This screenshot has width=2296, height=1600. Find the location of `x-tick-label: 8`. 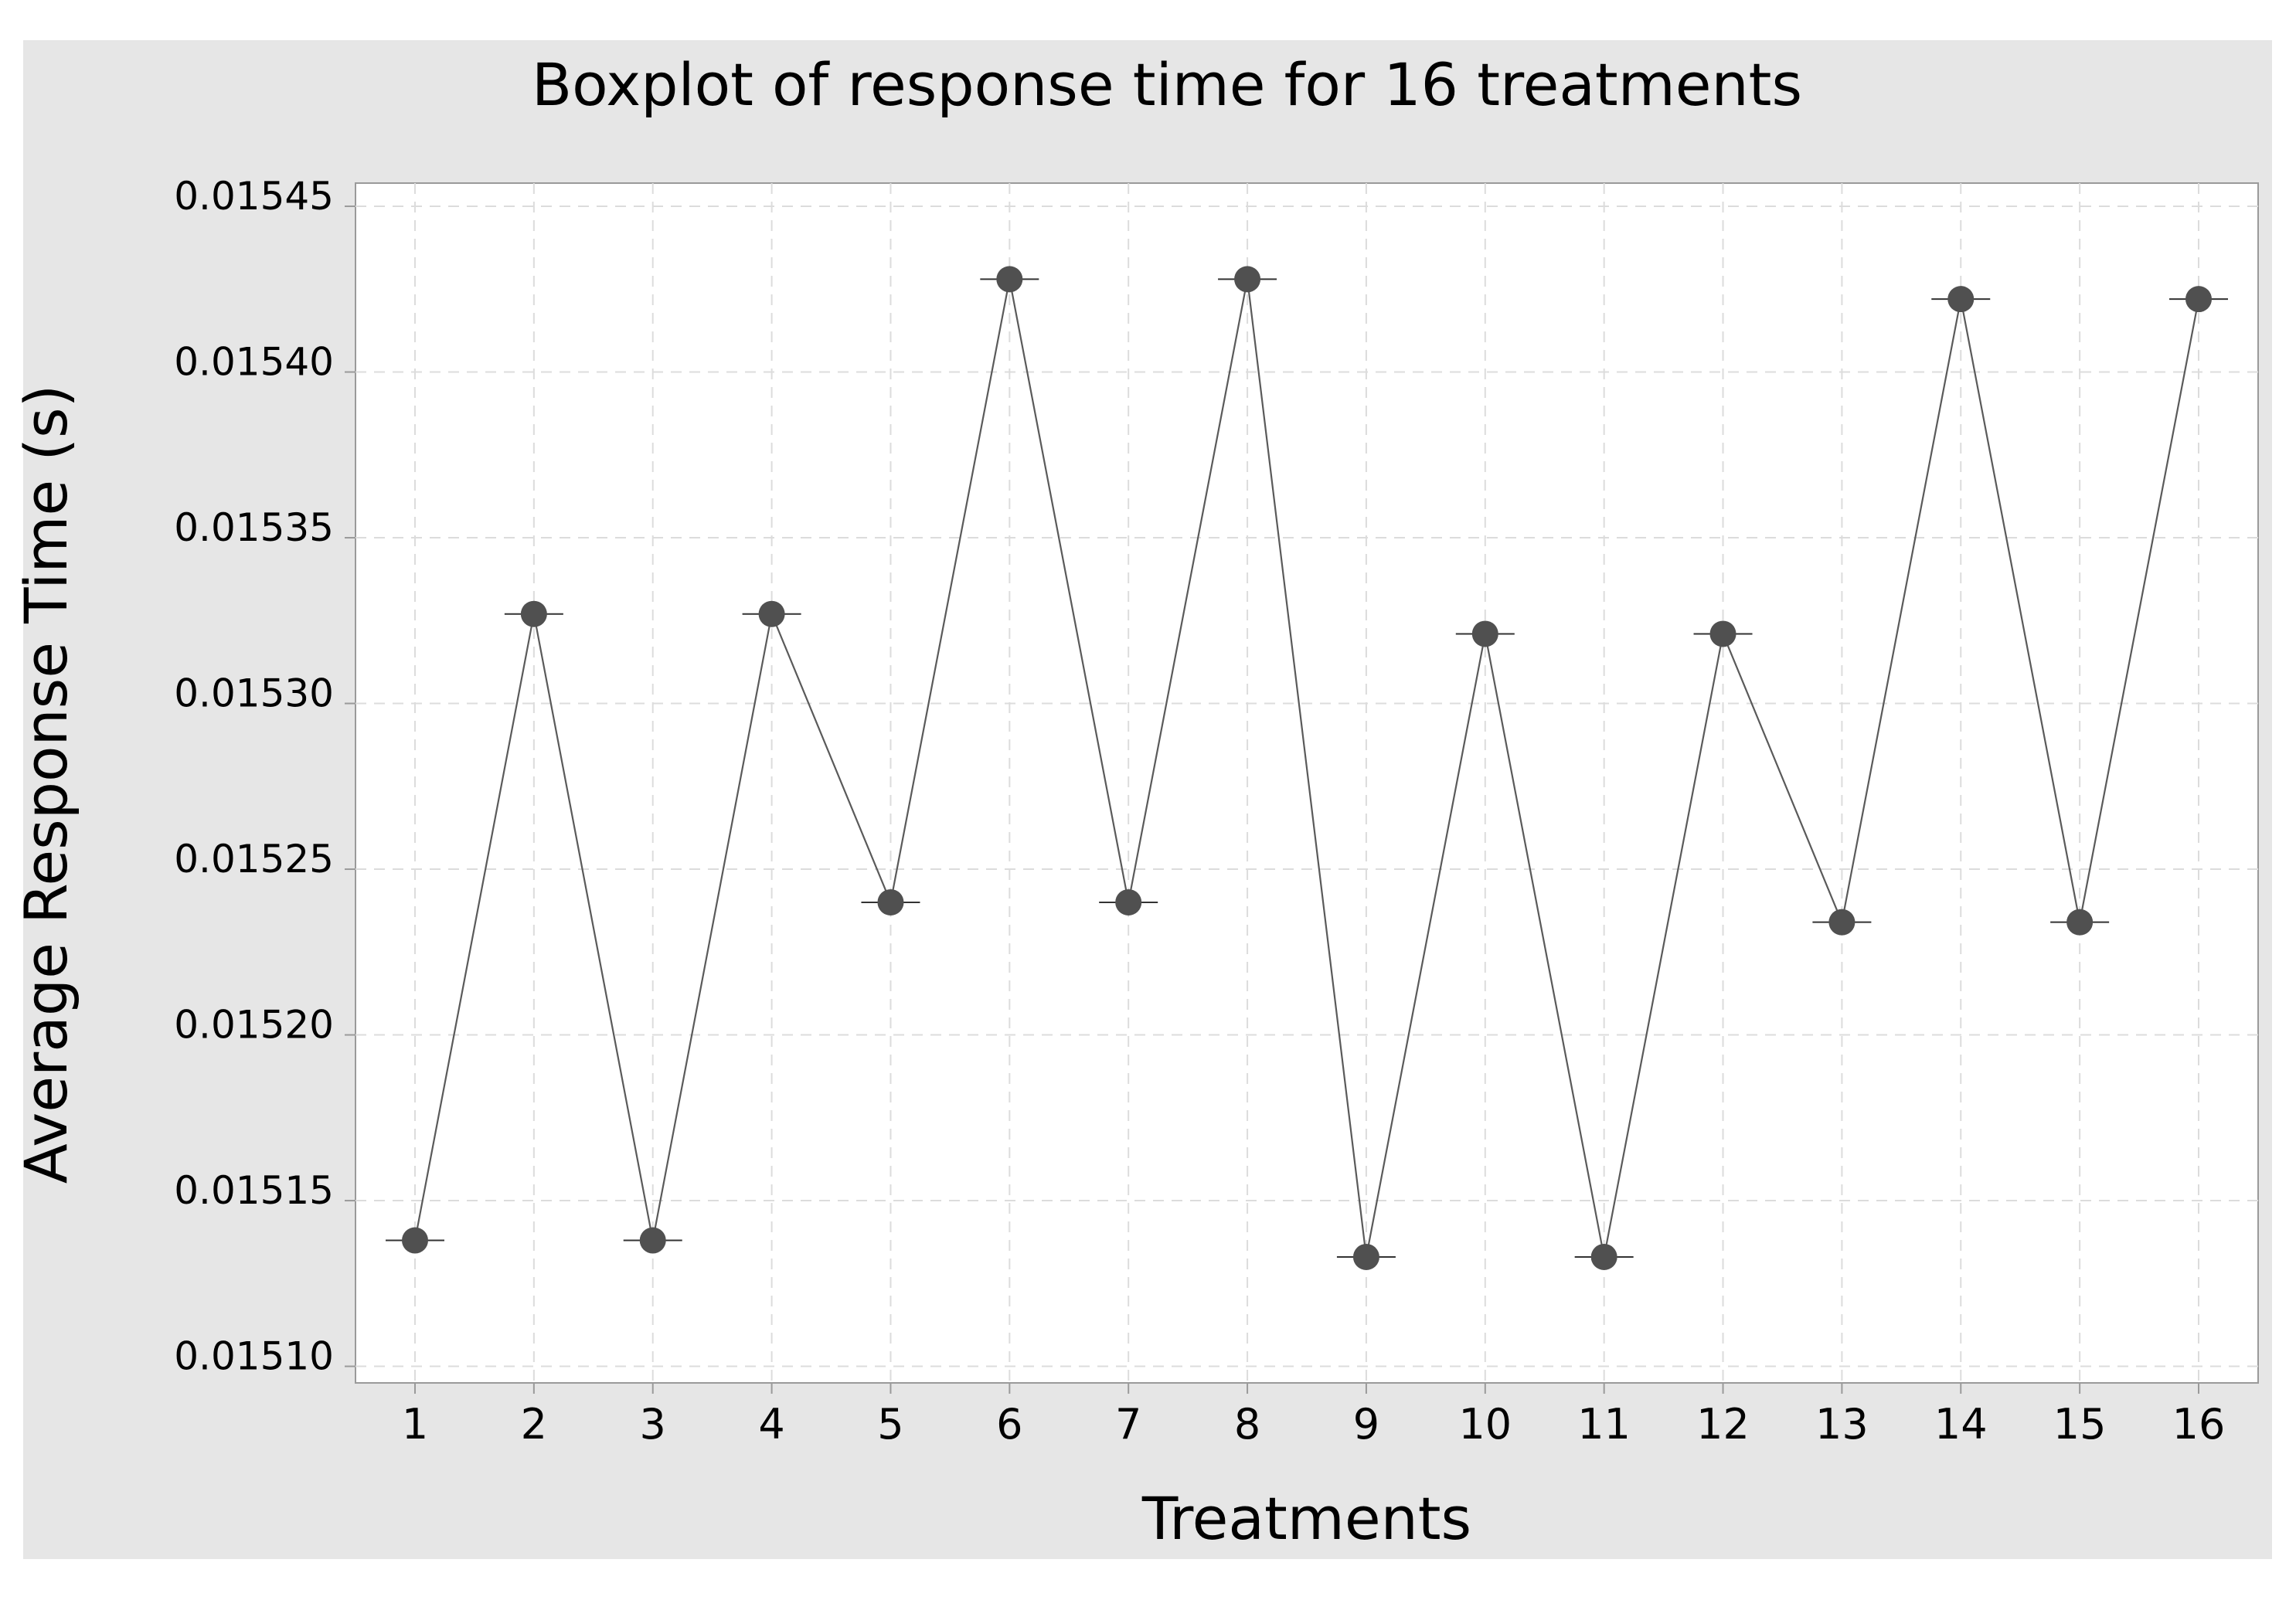

x-tick-label: 8 is located at coordinates (1247, 1424).